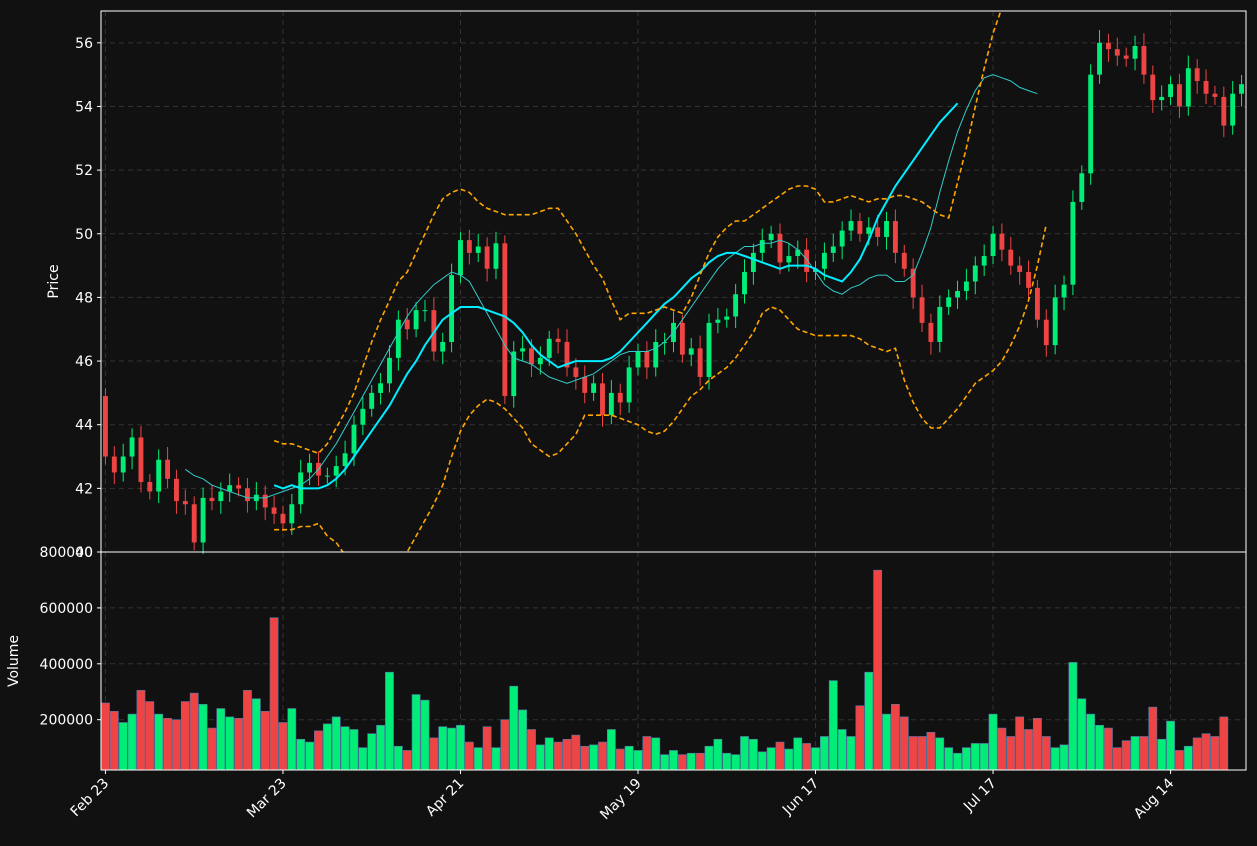 This screenshot has height=846, width=1257. What do you see at coordinates (84, 553) in the screenshot?
I see `price-tick-label: 40` at bounding box center [84, 553].